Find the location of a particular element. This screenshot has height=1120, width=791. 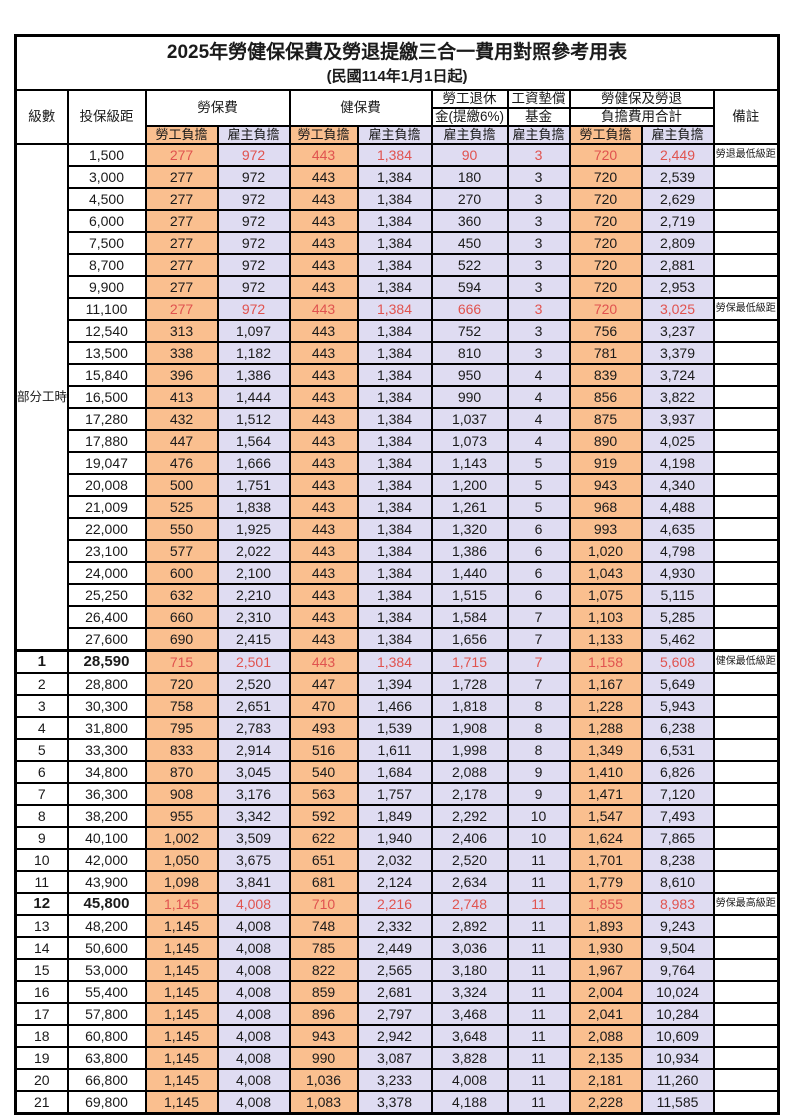

value-cell: 943 is located at coordinates (605, 485).